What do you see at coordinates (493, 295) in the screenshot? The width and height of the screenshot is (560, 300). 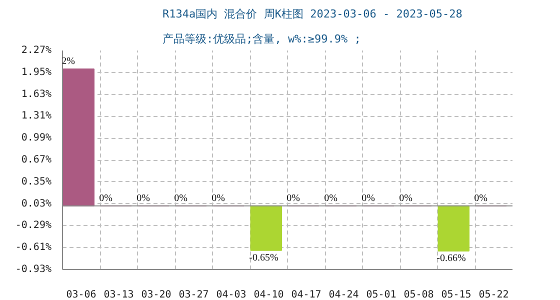 I see `x-tick-label: 05-22` at bounding box center [493, 295].